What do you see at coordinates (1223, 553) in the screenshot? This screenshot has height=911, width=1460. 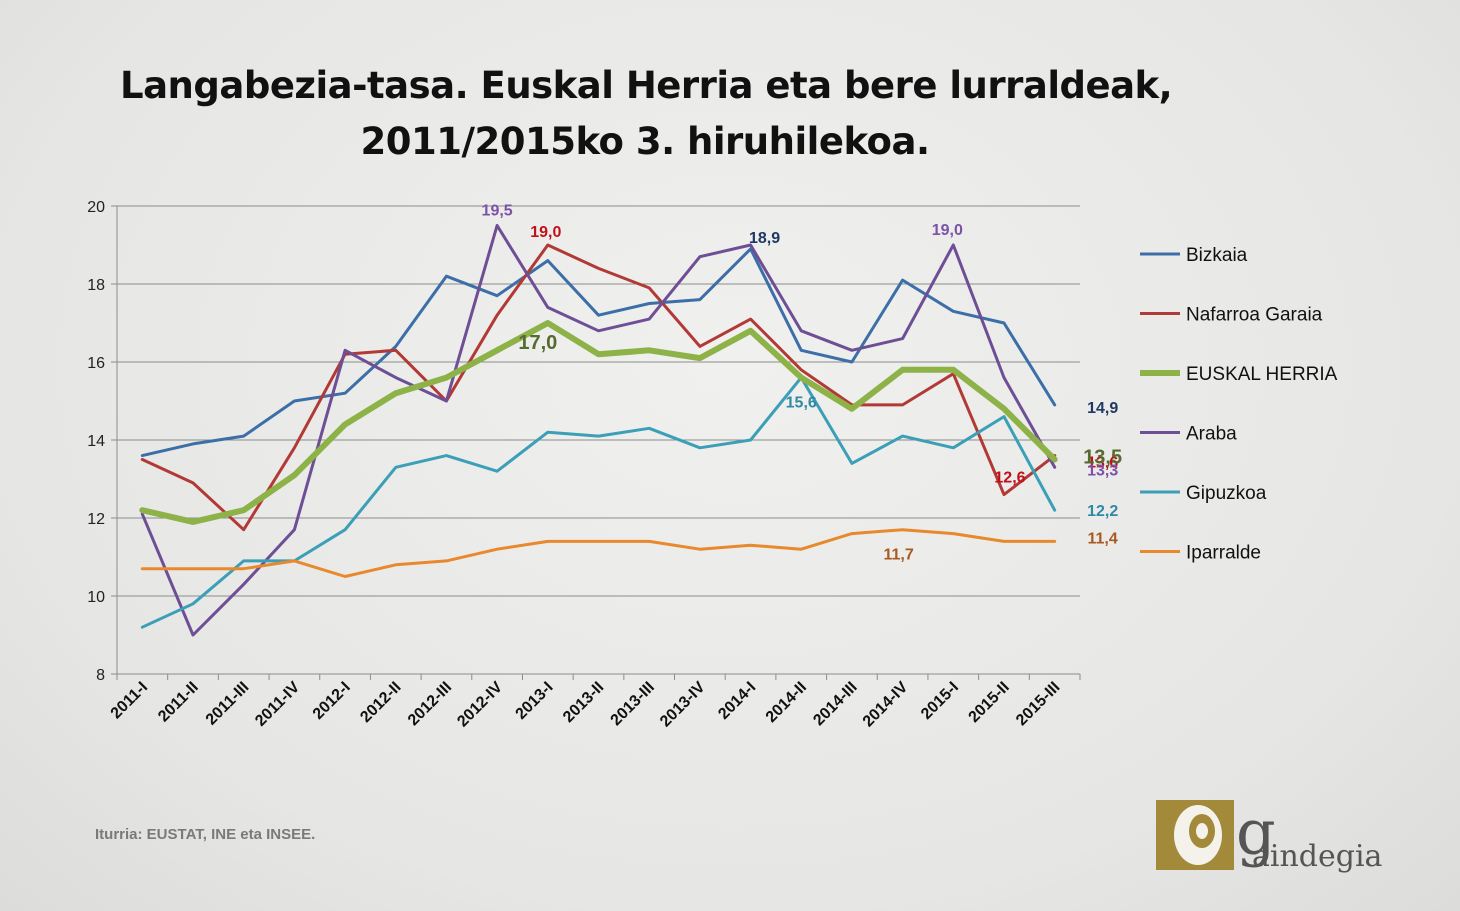 I see `legend-label: Iparralde` at bounding box center [1223, 553].